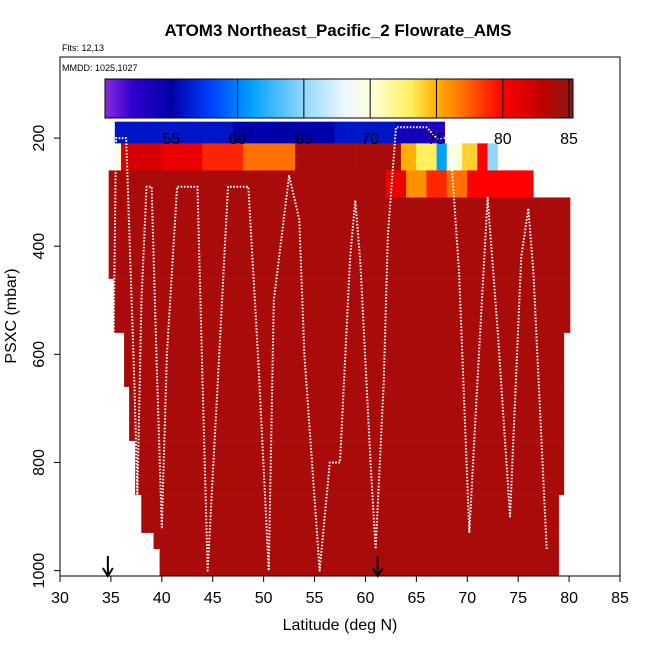  What do you see at coordinates (340, 591) in the screenshot?
I see `x-axis: 30 35 40 45 50 55 60 65 70 75 80 85` at bounding box center [340, 591].